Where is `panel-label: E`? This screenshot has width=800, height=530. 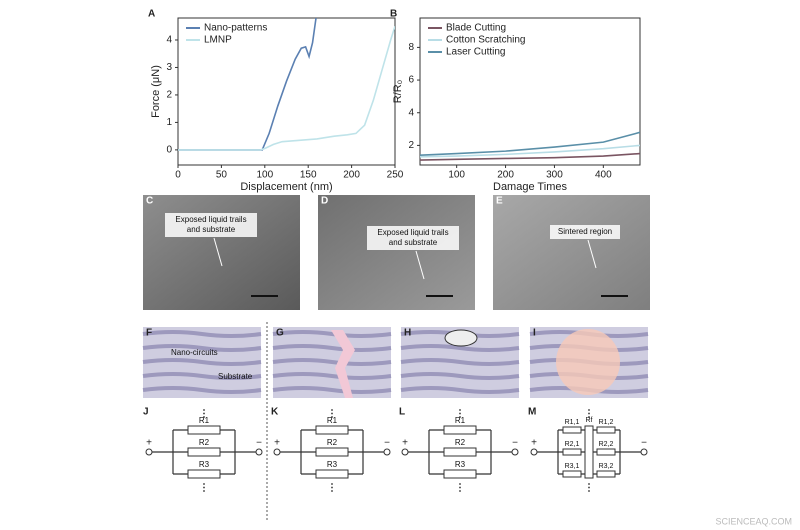
panel-label: E is located at coordinates (499, 201).